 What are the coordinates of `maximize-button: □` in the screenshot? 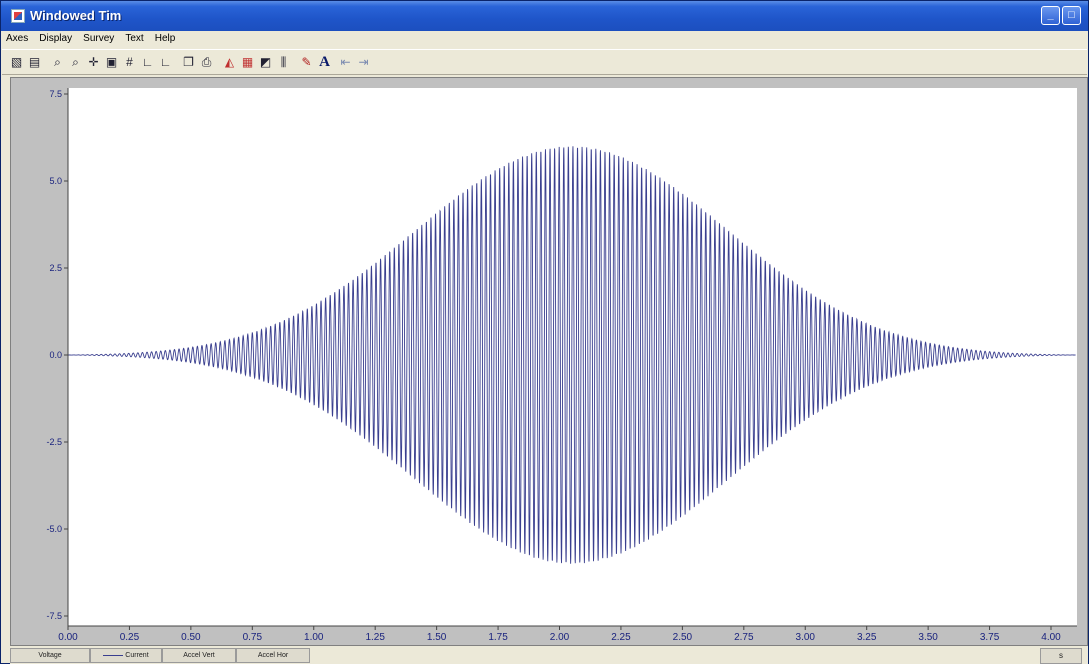 It's located at (1071, 15).